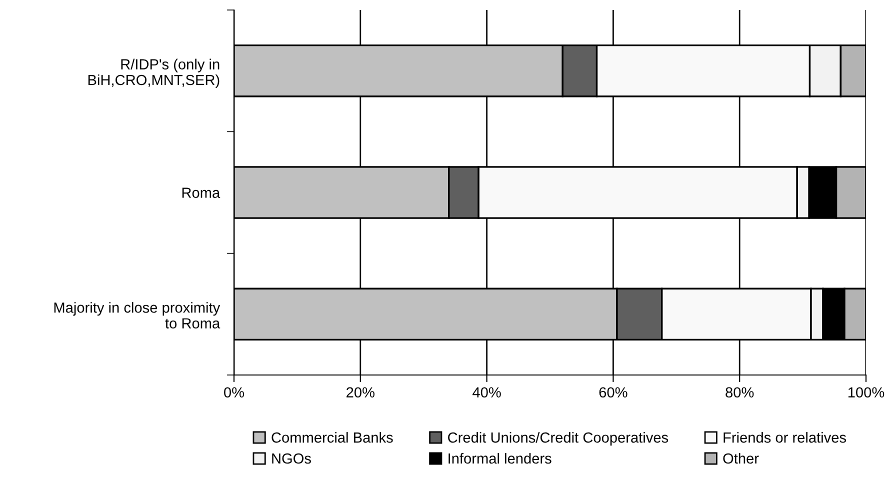 Image resolution: width=894 pixels, height=491 pixels. I want to click on x-tick-label: 80%, so click(740, 392).